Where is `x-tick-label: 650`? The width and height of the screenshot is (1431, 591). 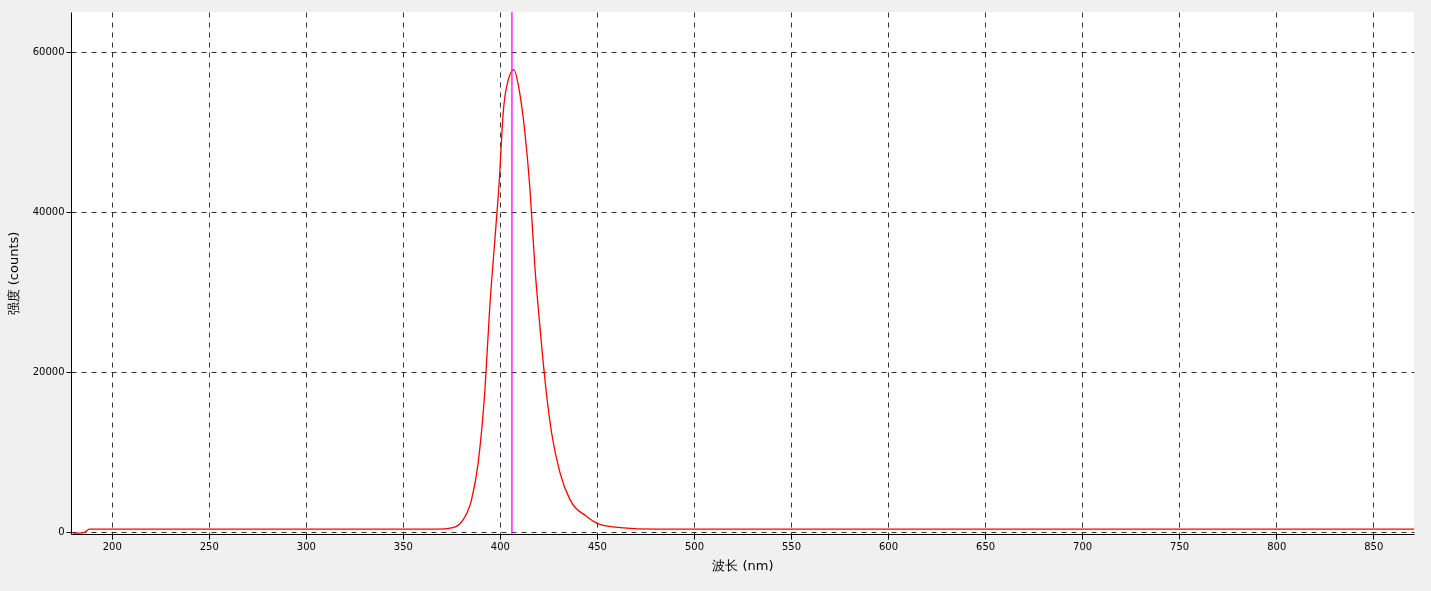 x-tick-label: 650 is located at coordinates (986, 546).